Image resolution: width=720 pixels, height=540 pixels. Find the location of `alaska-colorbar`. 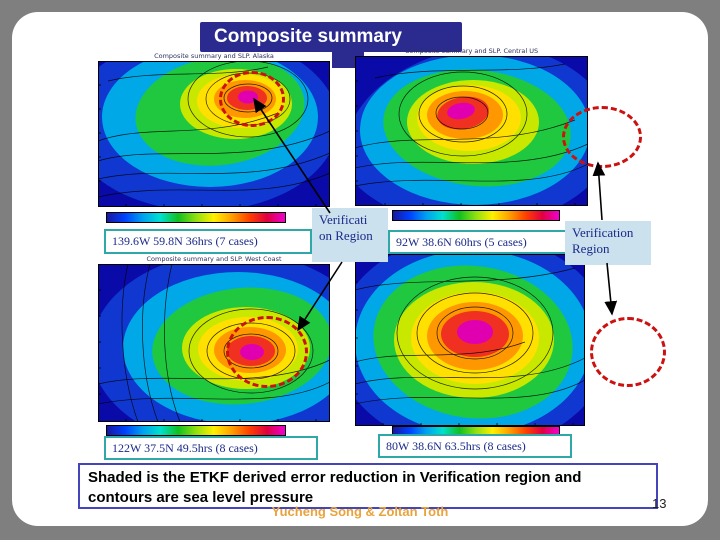

alaska-colorbar is located at coordinates (196, 217).